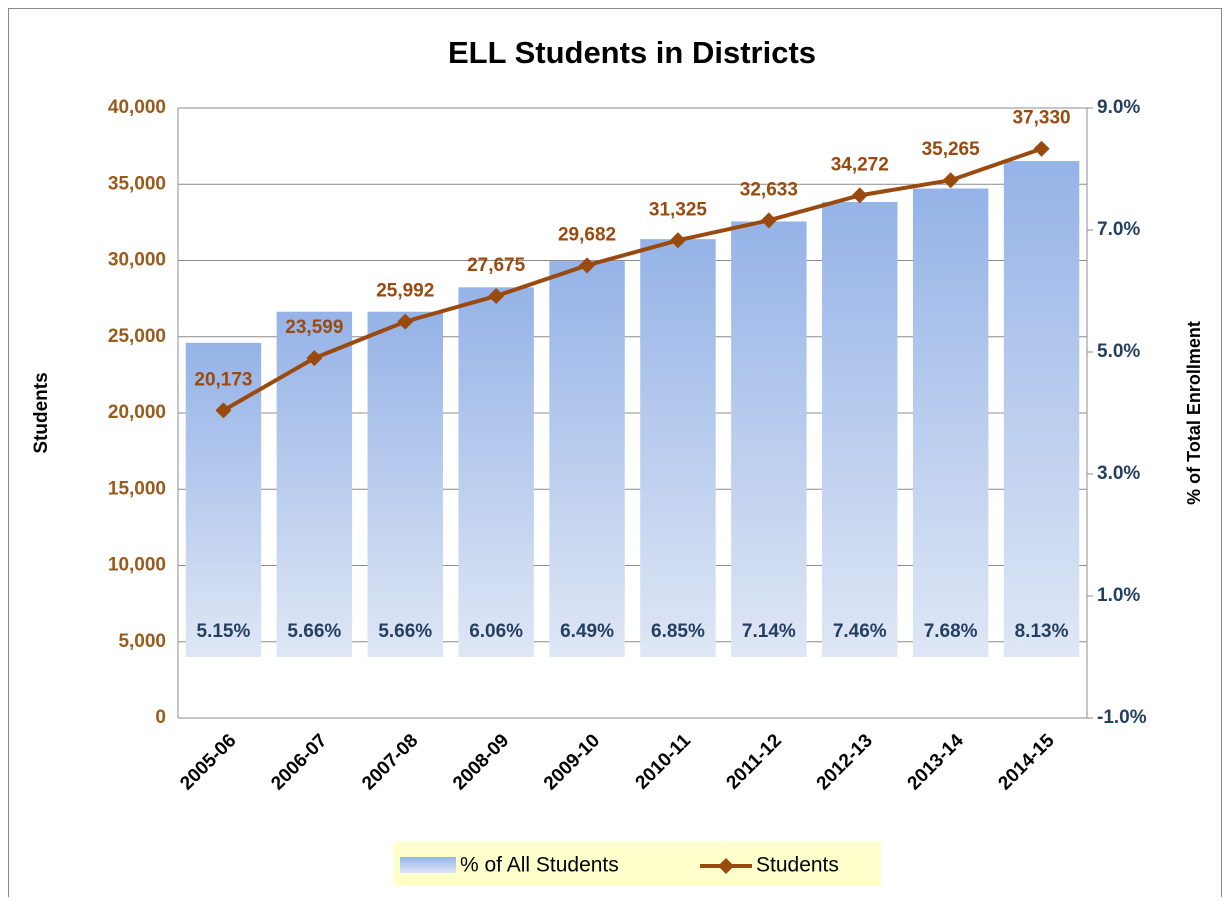 Image resolution: width=1230 pixels, height=902 pixels. Describe the element at coordinates (137, 488) in the screenshot. I see `y-tick-label: 15,000` at that location.